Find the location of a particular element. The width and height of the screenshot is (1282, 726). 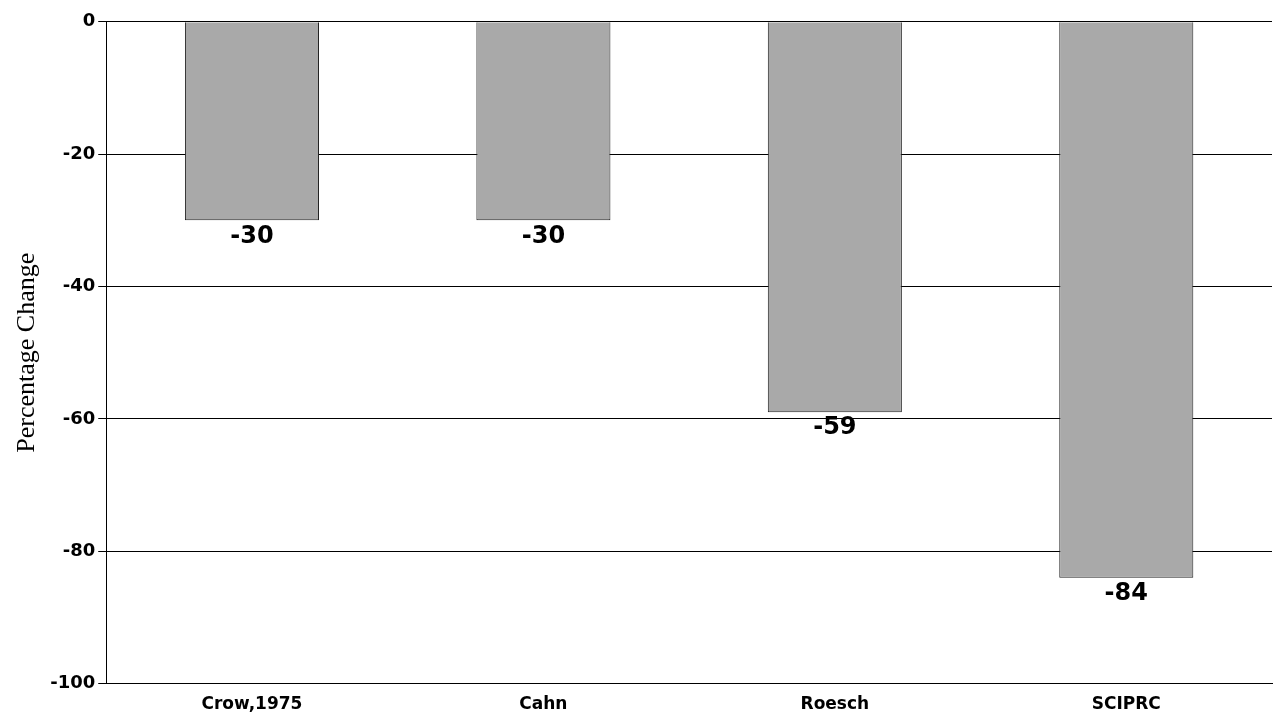

y-tick-label: -60 is located at coordinates (79, 417).